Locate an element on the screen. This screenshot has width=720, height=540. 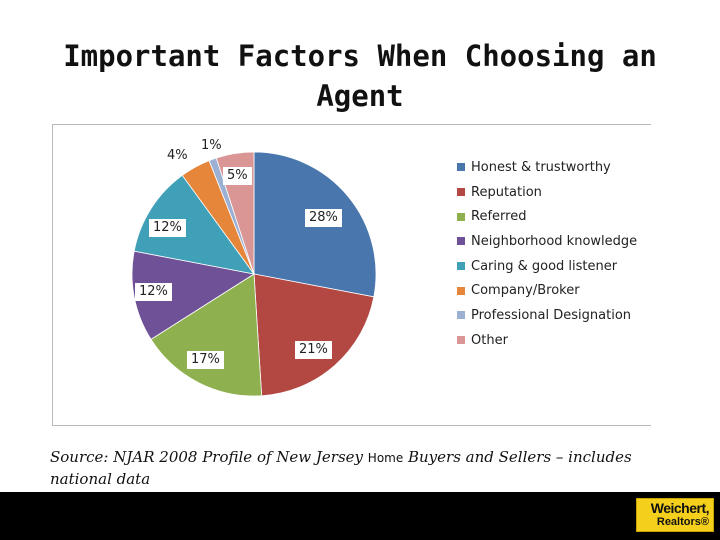
slice-label-3: 12% is located at coordinates (153, 292).